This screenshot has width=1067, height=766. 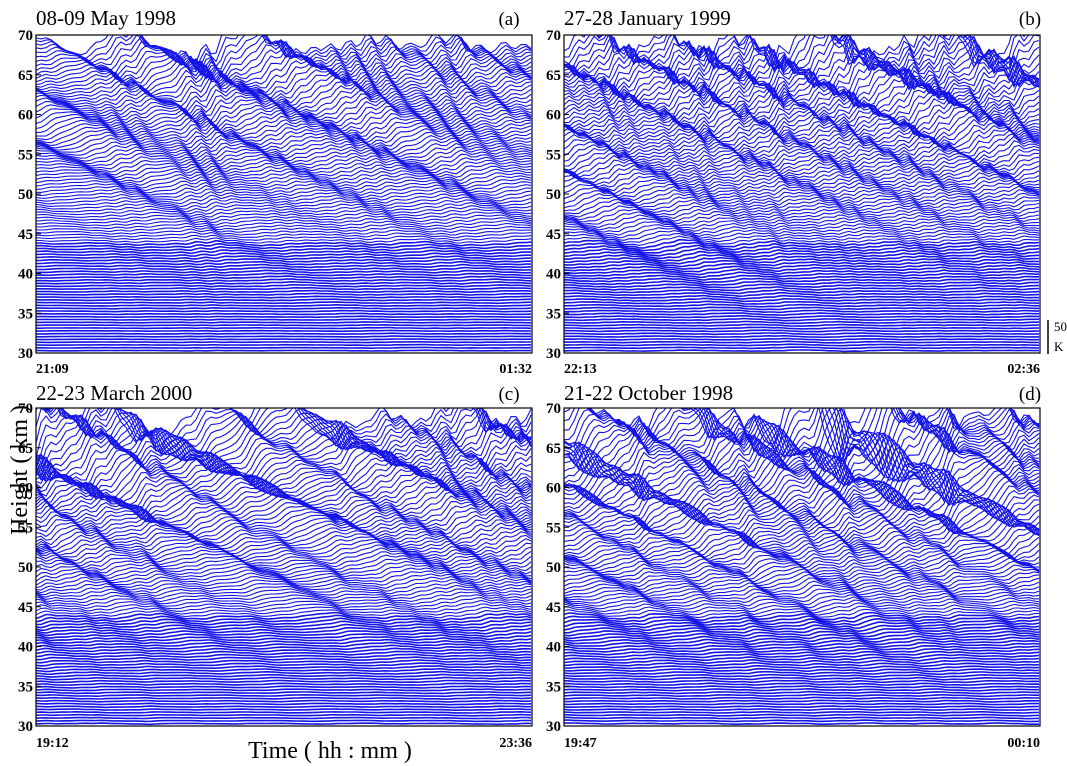 I want to click on y-tick-label: 30, so click(x=25, y=354).